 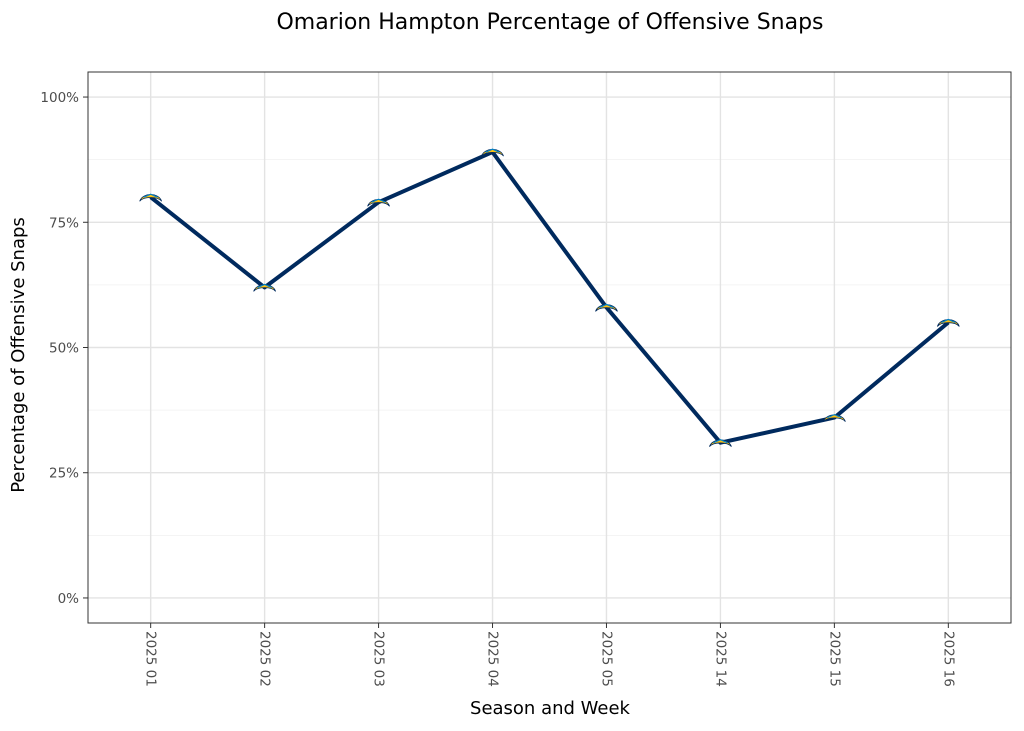 I want to click on x-tick-label: 2025 05, so click(x=606, y=659).